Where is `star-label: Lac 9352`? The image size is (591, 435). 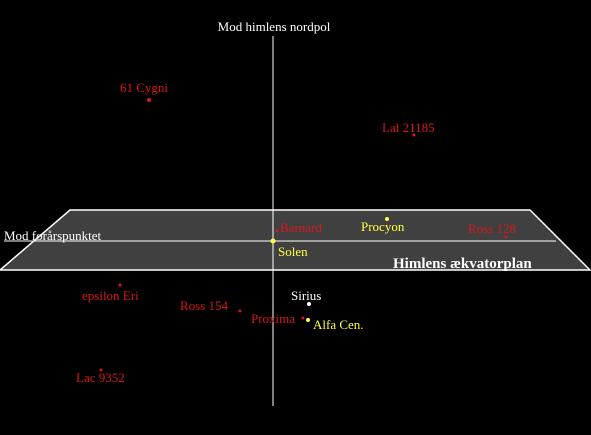
star-label: Lac 9352 is located at coordinates (100, 377).